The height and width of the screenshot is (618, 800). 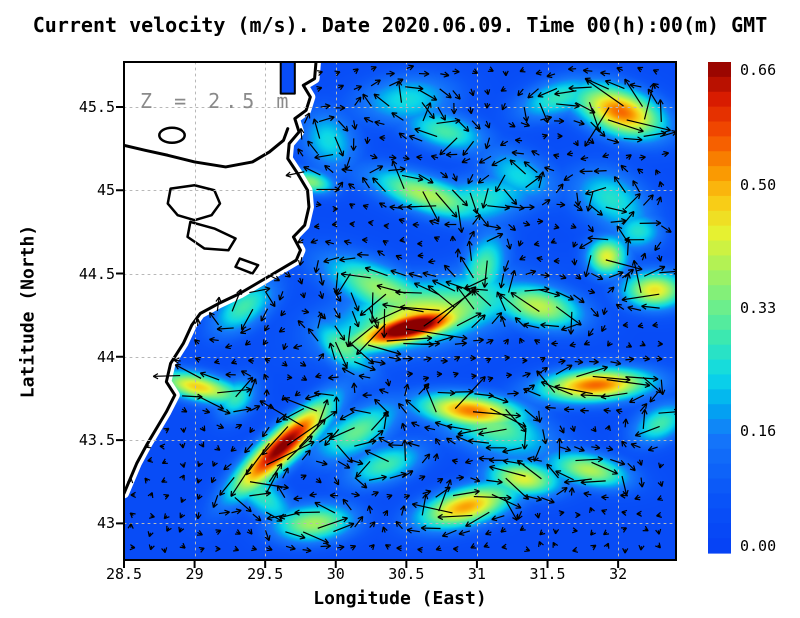 What do you see at coordinates (335, 574) in the screenshot?
I see `x-tick-label: 30` at bounding box center [335, 574].